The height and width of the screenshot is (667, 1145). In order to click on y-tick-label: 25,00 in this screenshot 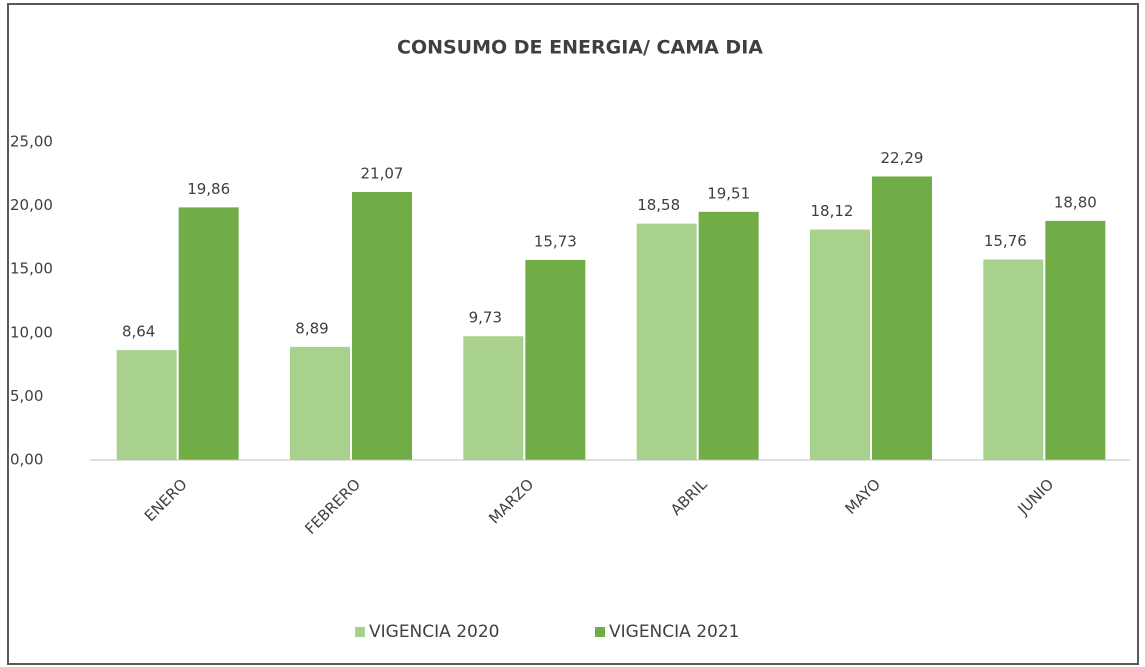, I will do `click(31, 142)`.